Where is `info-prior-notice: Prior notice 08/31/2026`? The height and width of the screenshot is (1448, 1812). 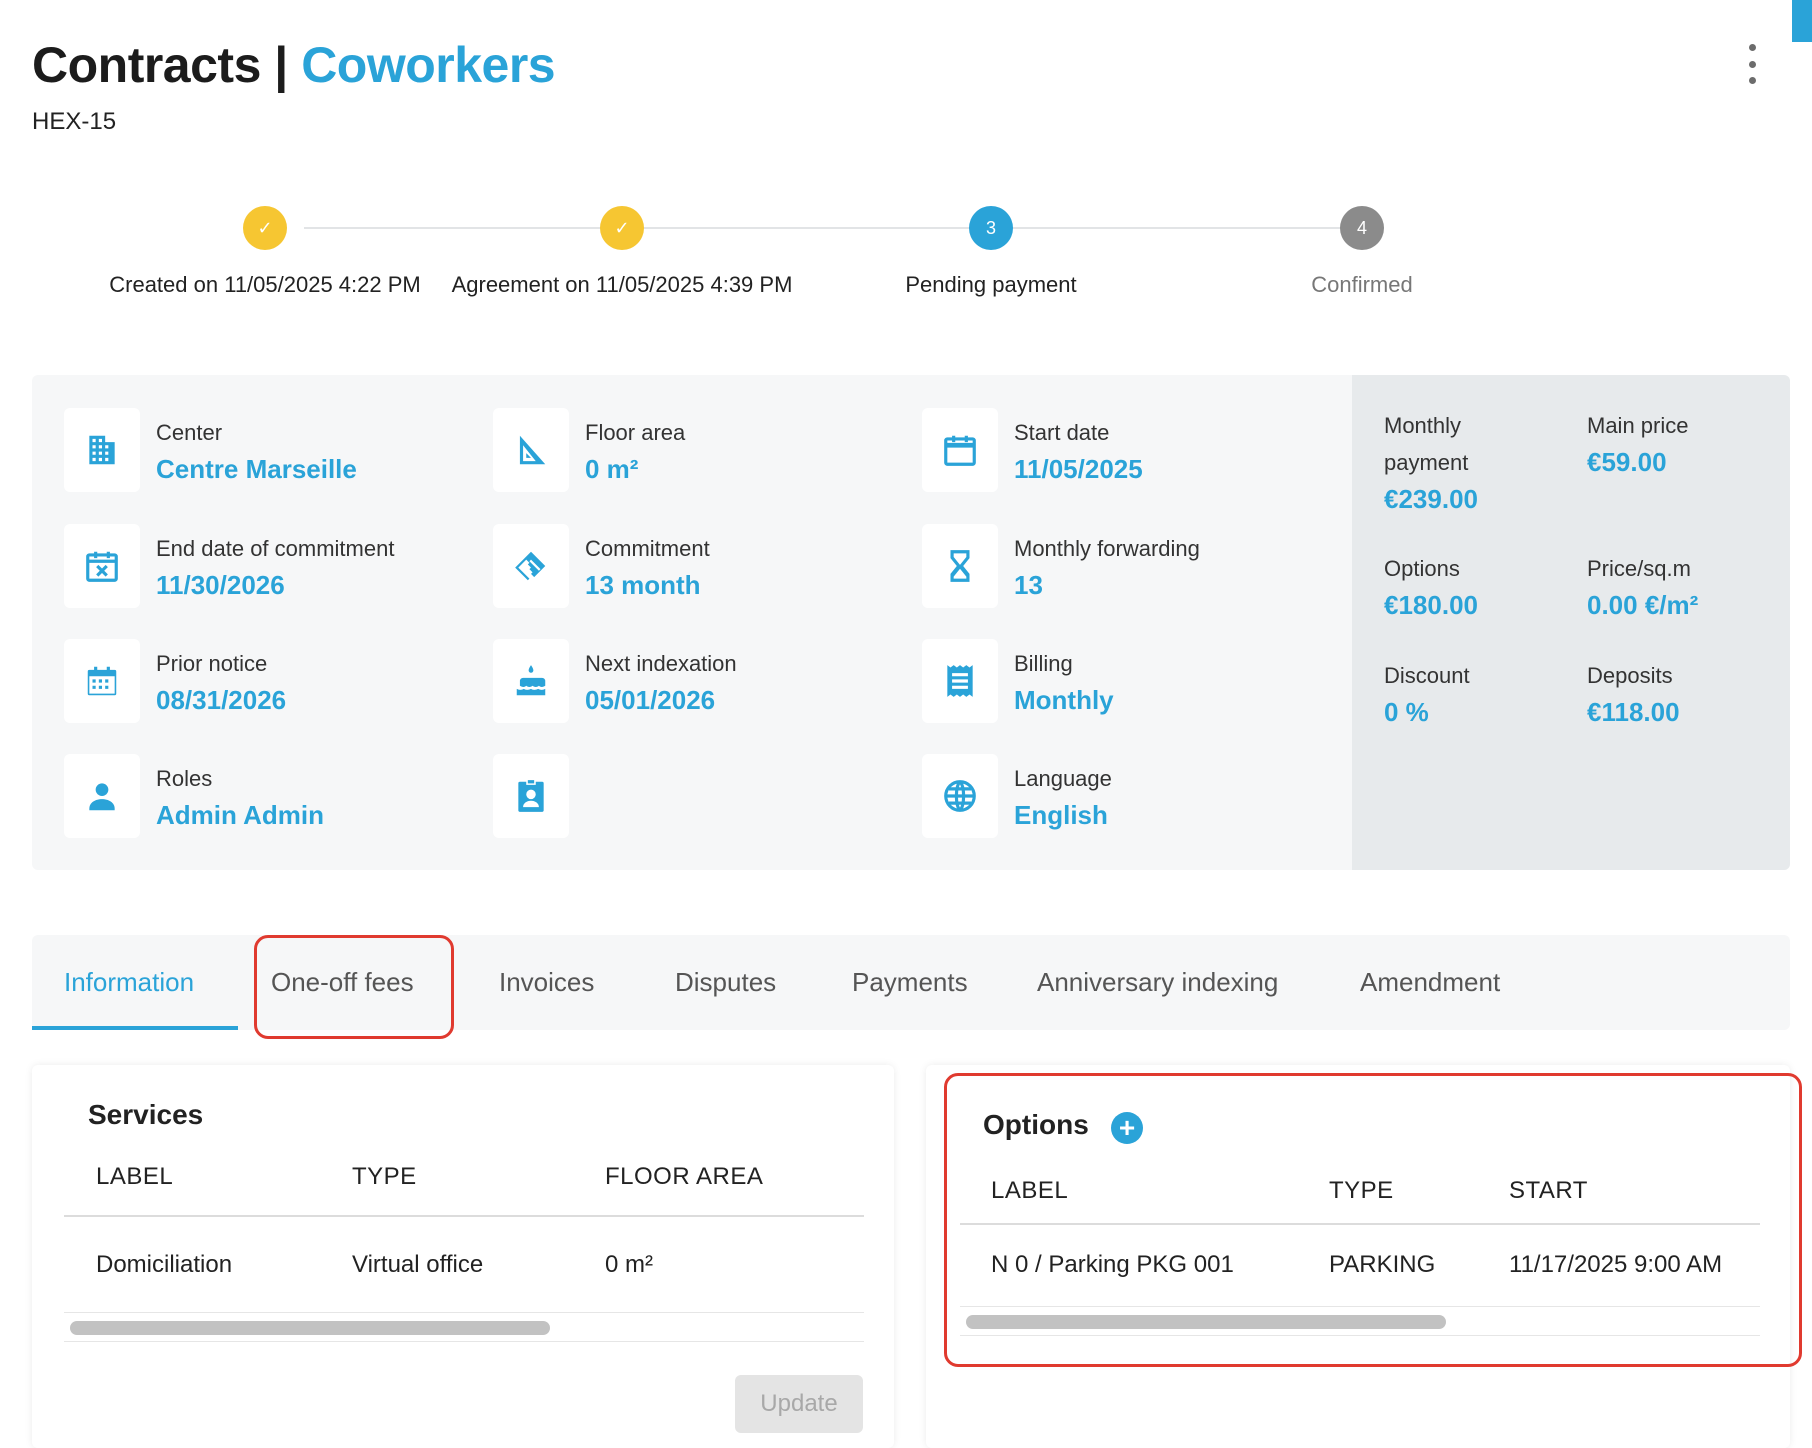 info-prior-notice: Prior notice 08/31/2026 is located at coordinates (175, 681).